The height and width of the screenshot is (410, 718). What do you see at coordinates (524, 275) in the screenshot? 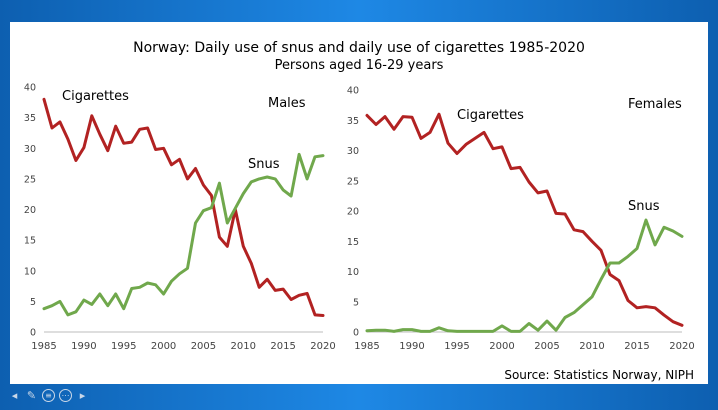
I see `series-line-snus` at bounding box center [524, 275].